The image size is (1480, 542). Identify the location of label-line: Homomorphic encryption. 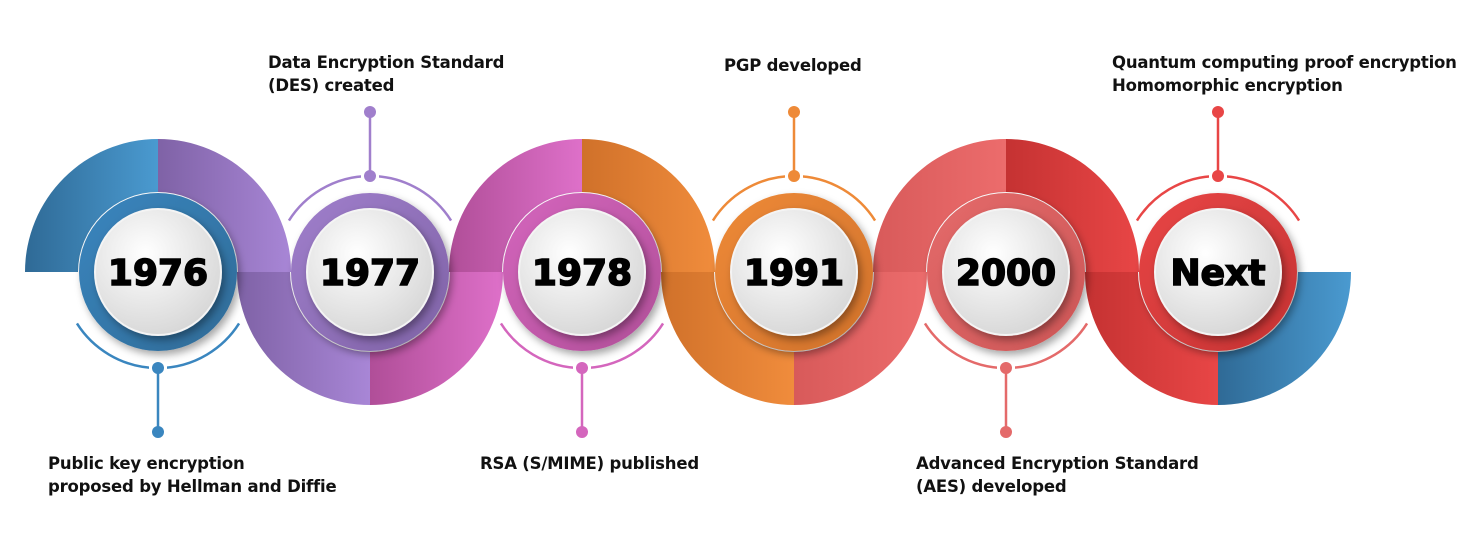
(1227, 85).